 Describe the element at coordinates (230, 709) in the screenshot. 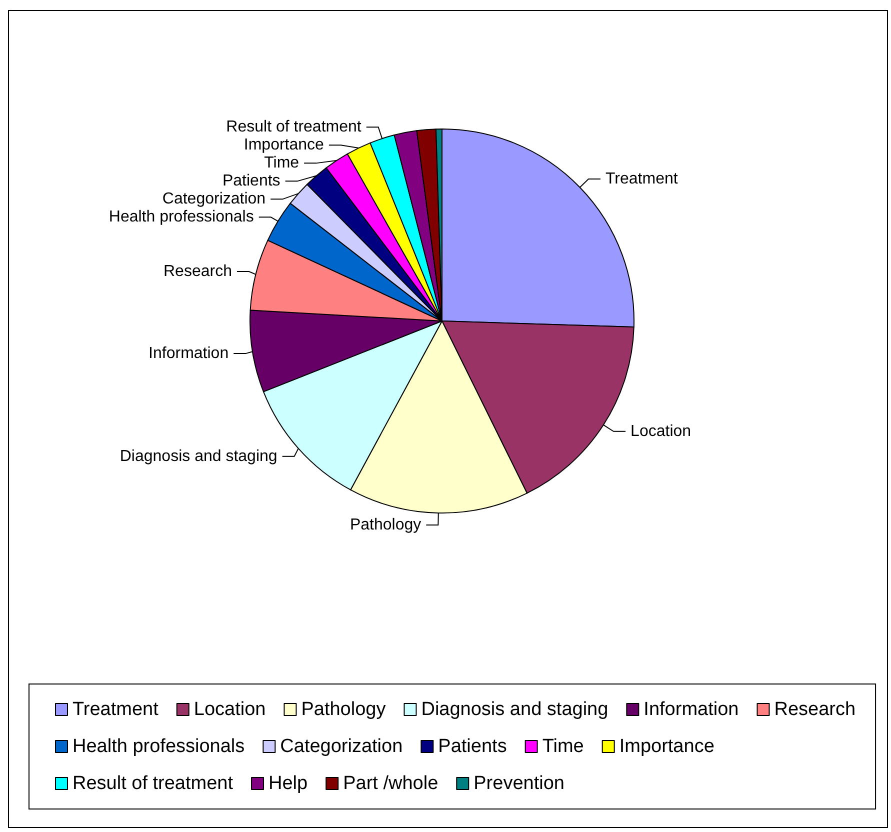

I see `legend-label: Location` at that location.